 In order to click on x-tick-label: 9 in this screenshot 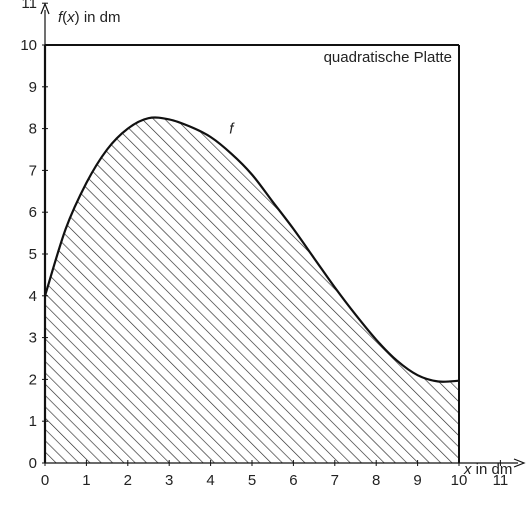, I will do `click(417, 480)`.